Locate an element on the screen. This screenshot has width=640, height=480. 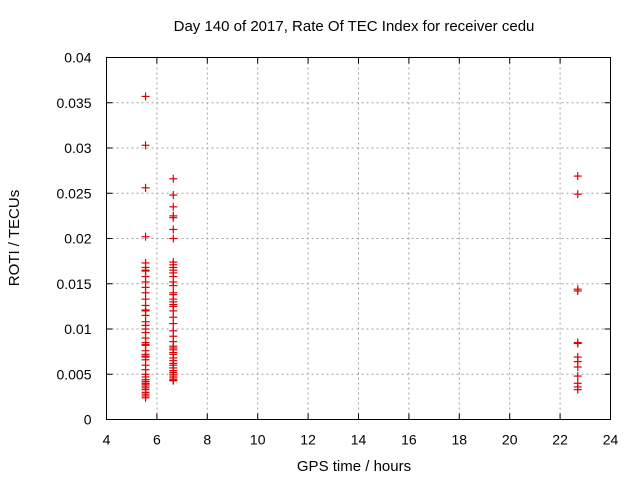
y-tick-label: 0.04 is located at coordinates (77, 58).